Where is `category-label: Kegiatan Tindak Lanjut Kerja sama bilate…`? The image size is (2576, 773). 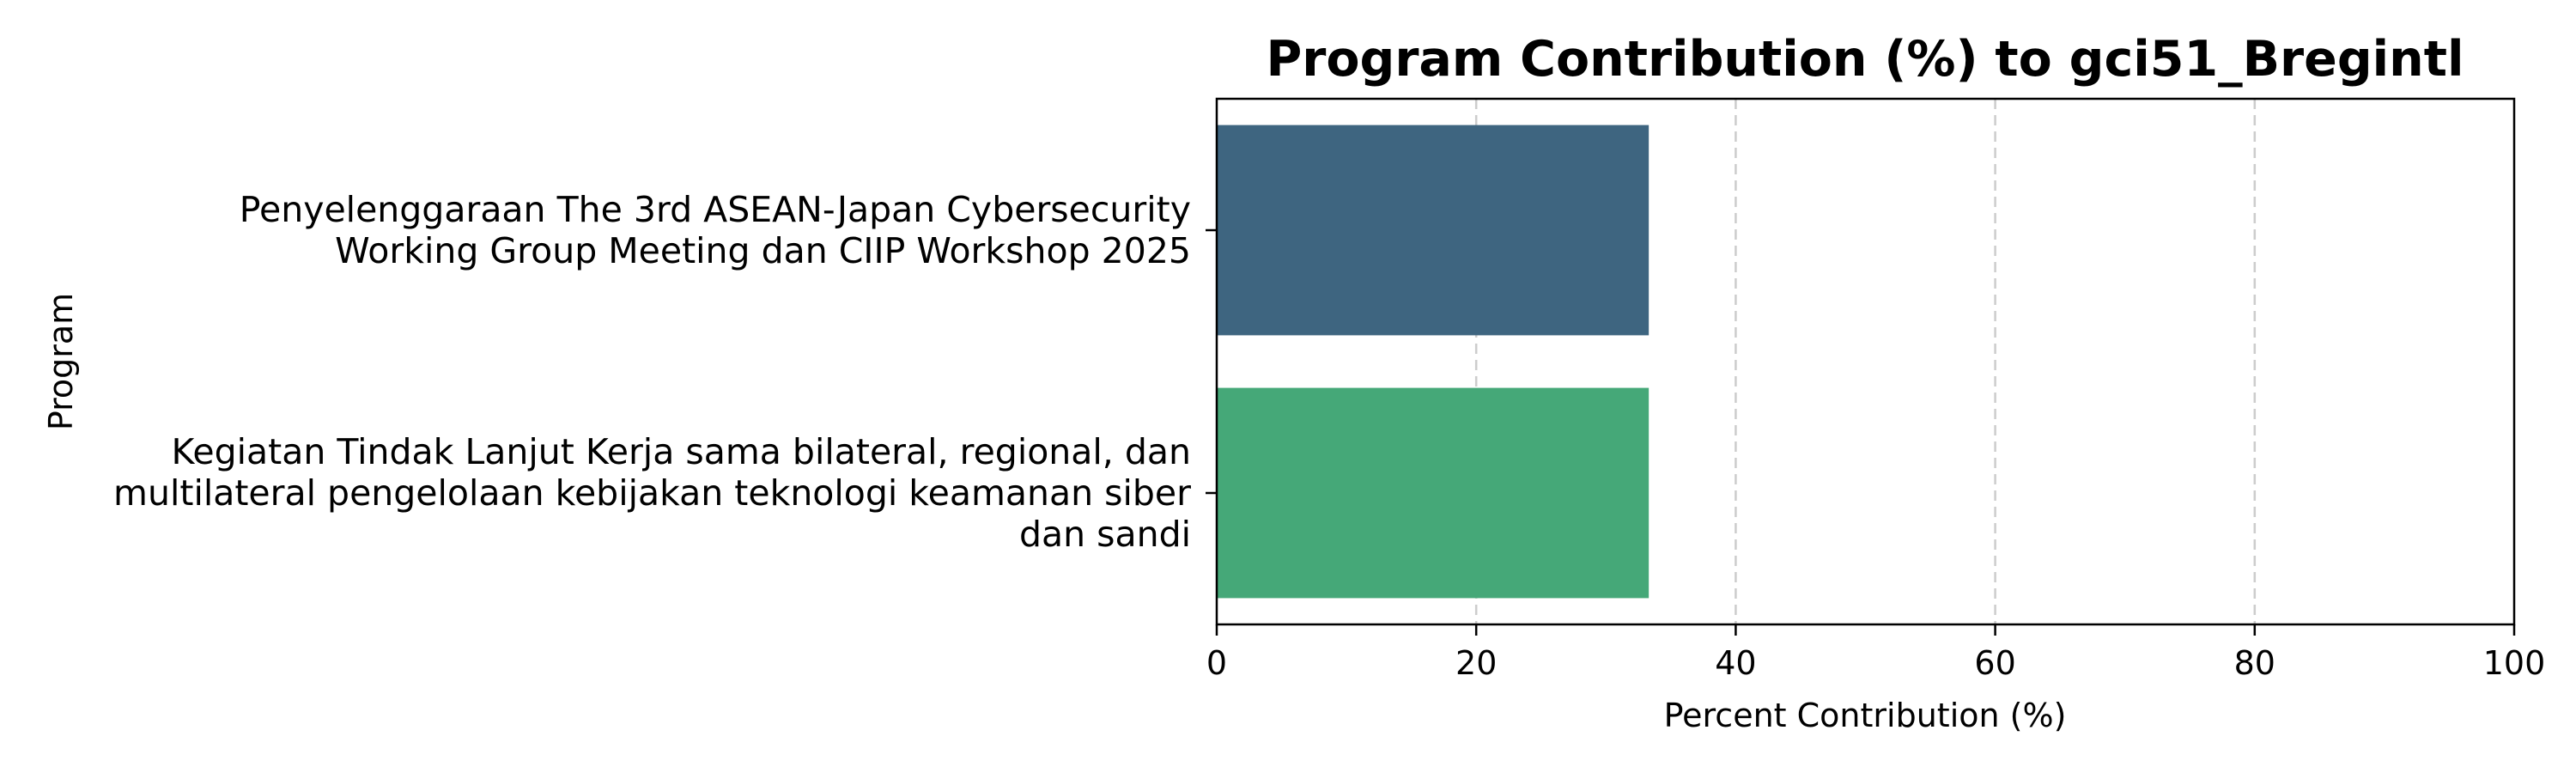
category-label: Kegiatan Tindak Lanjut Kerja sama bilate… is located at coordinates (652, 493).